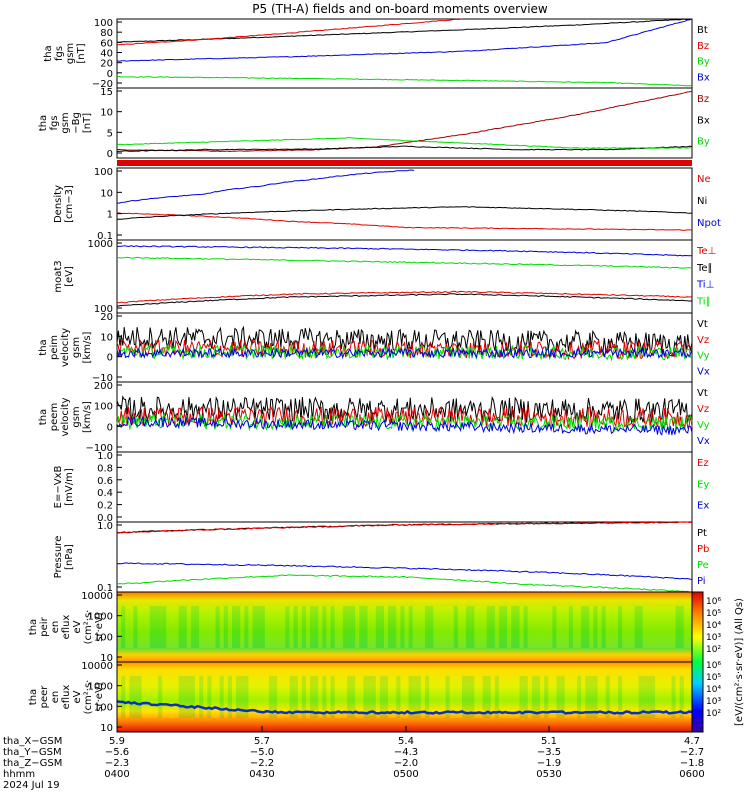 The height and width of the screenshot is (800, 750). What do you see at coordinates (404, 143) in the screenshot?
I see `series-by-line` at bounding box center [404, 143].